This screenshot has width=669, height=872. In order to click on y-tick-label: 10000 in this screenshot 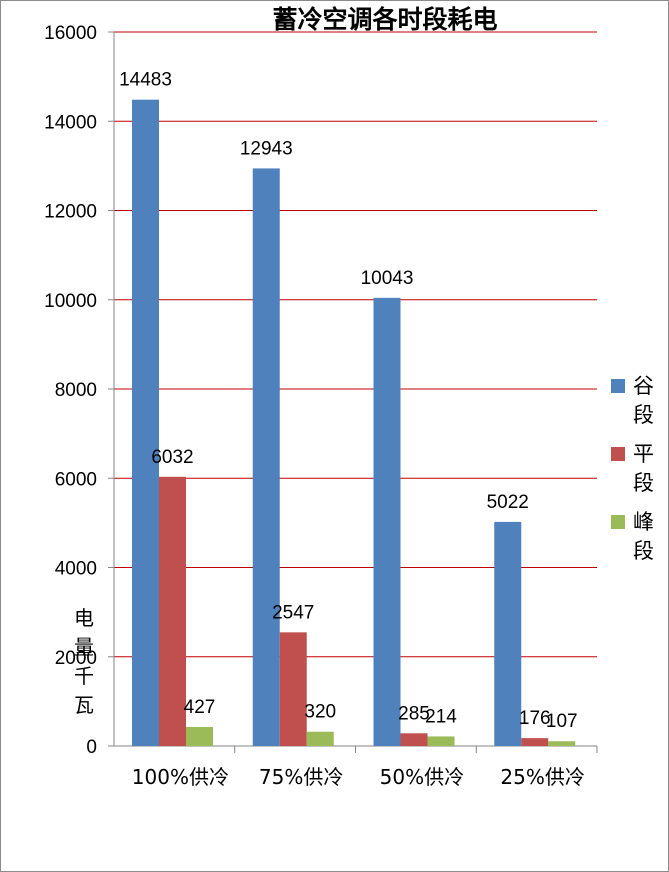, I will do `click(70, 301)`.